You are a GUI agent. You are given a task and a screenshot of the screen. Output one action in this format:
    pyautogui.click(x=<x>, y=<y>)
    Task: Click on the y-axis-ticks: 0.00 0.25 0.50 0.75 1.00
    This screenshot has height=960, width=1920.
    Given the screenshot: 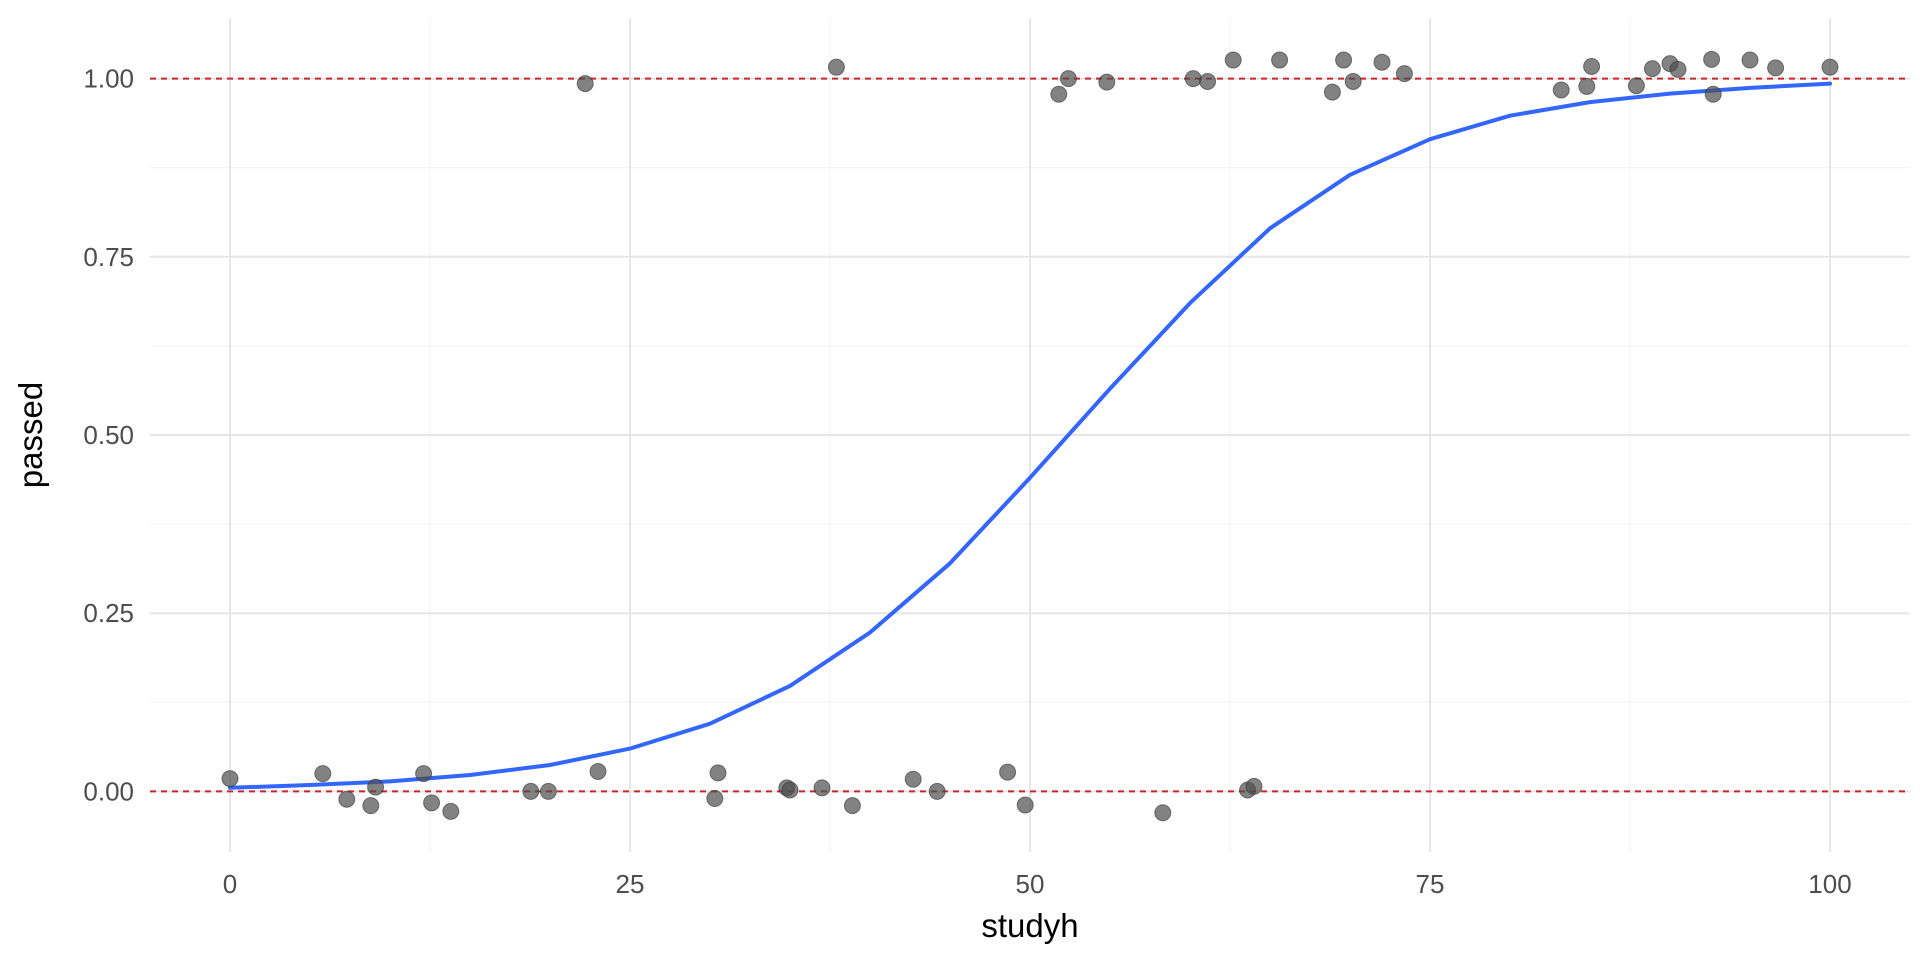 What is the action you would take?
    pyautogui.click(x=108, y=435)
    